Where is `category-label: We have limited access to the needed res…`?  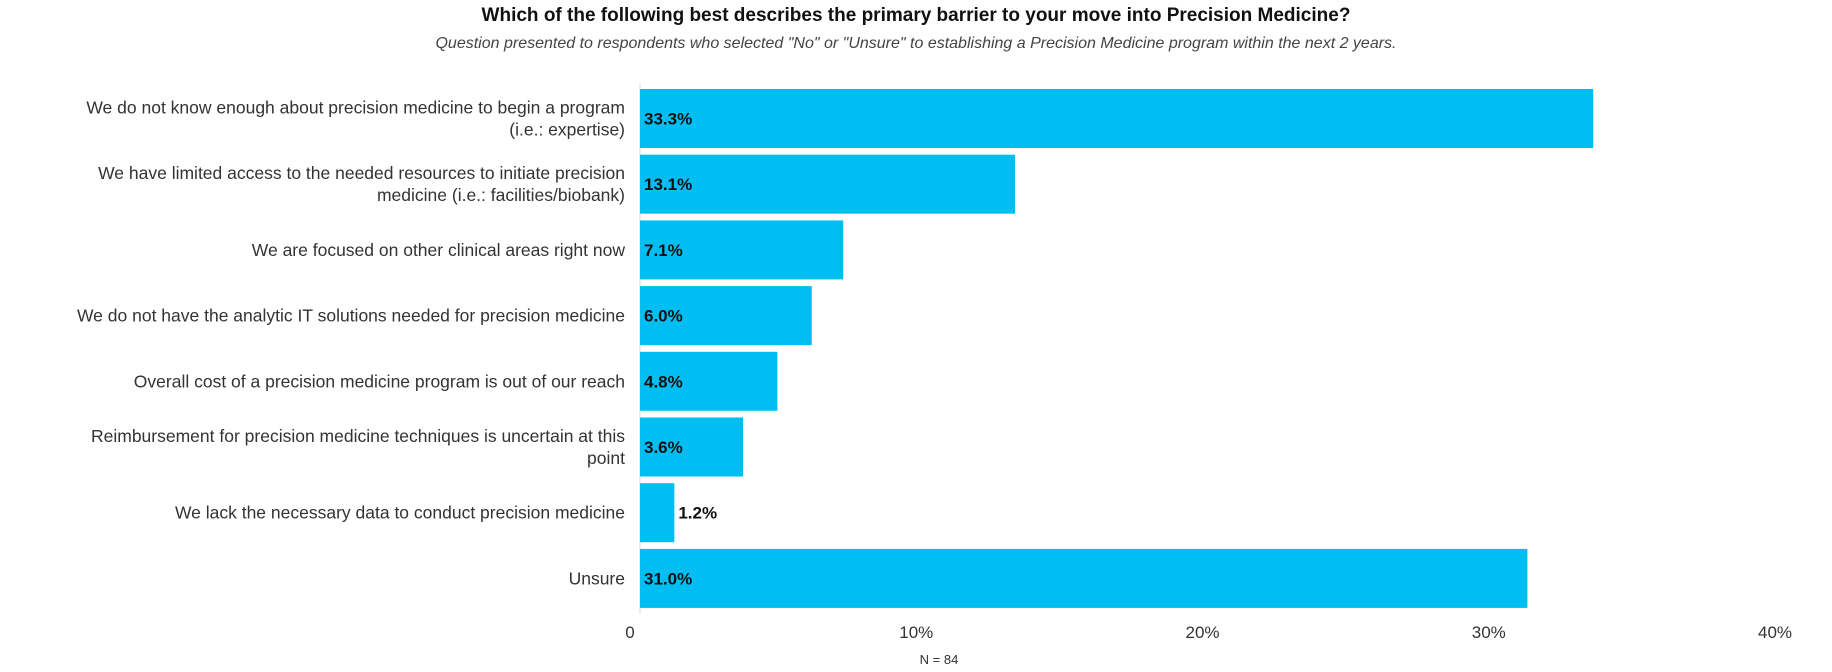 category-label: We have limited access to the needed res… is located at coordinates (361, 184).